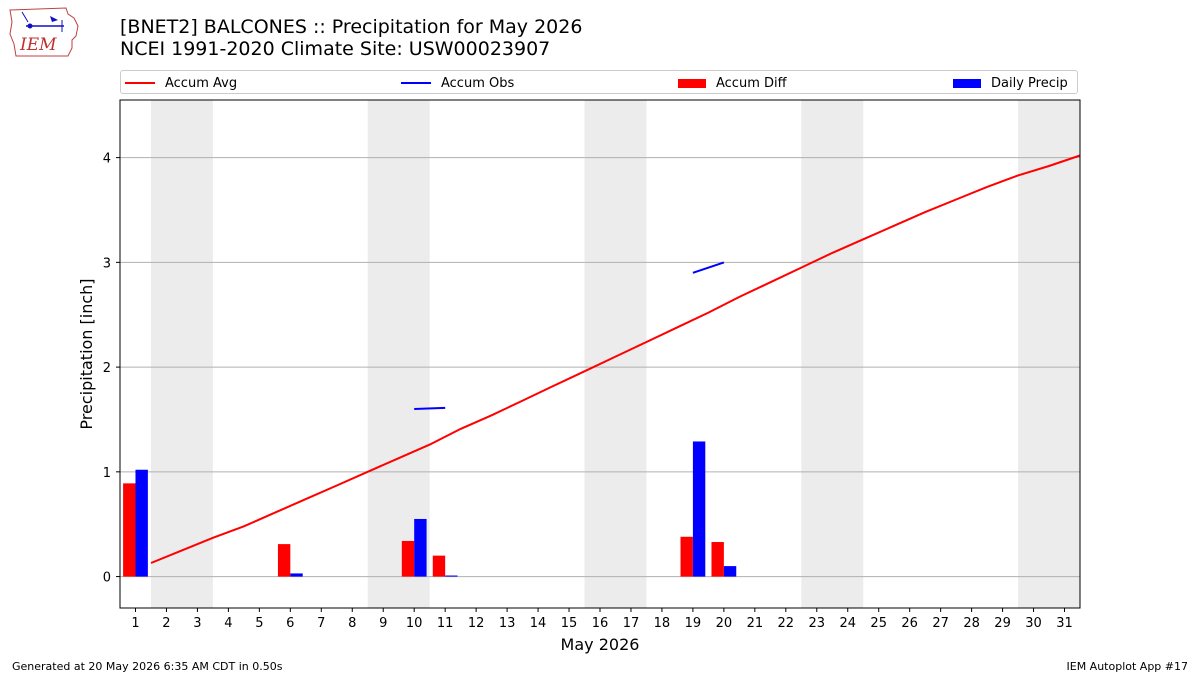 Image resolution: width=1200 pixels, height=675 pixels. I want to click on x-tick-label-10: 10, so click(414, 623).